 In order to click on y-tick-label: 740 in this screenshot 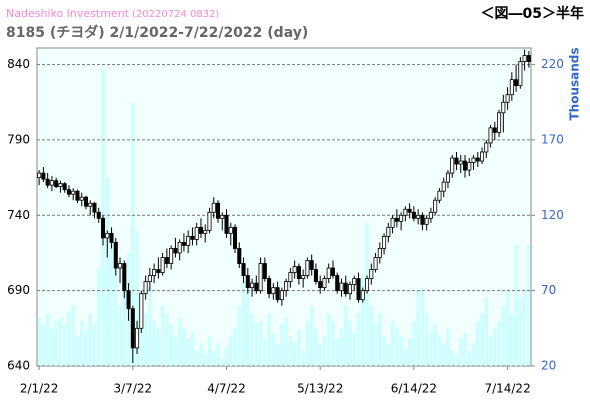, I will do `click(18, 215)`.